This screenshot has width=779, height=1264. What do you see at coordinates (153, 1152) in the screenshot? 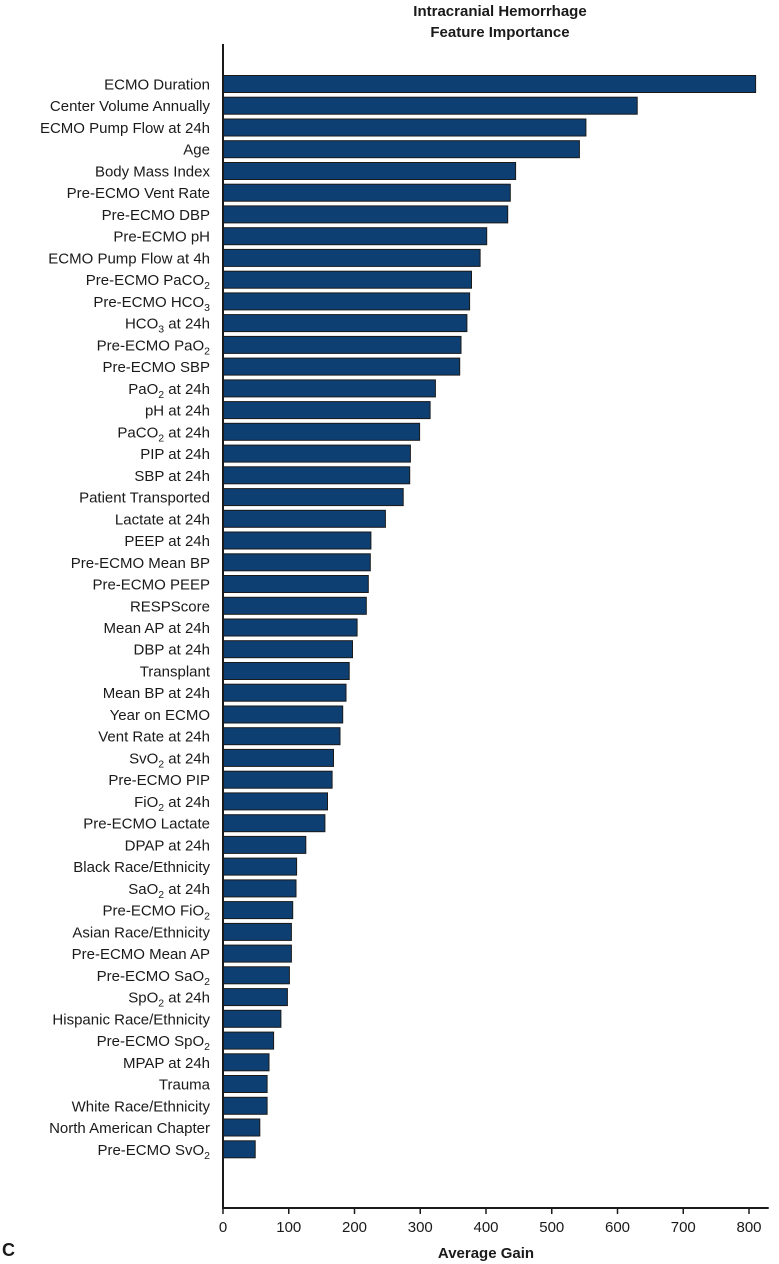
I see `category-label-49: Pre-ECMO SvO2` at bounding box center [153, 1152].